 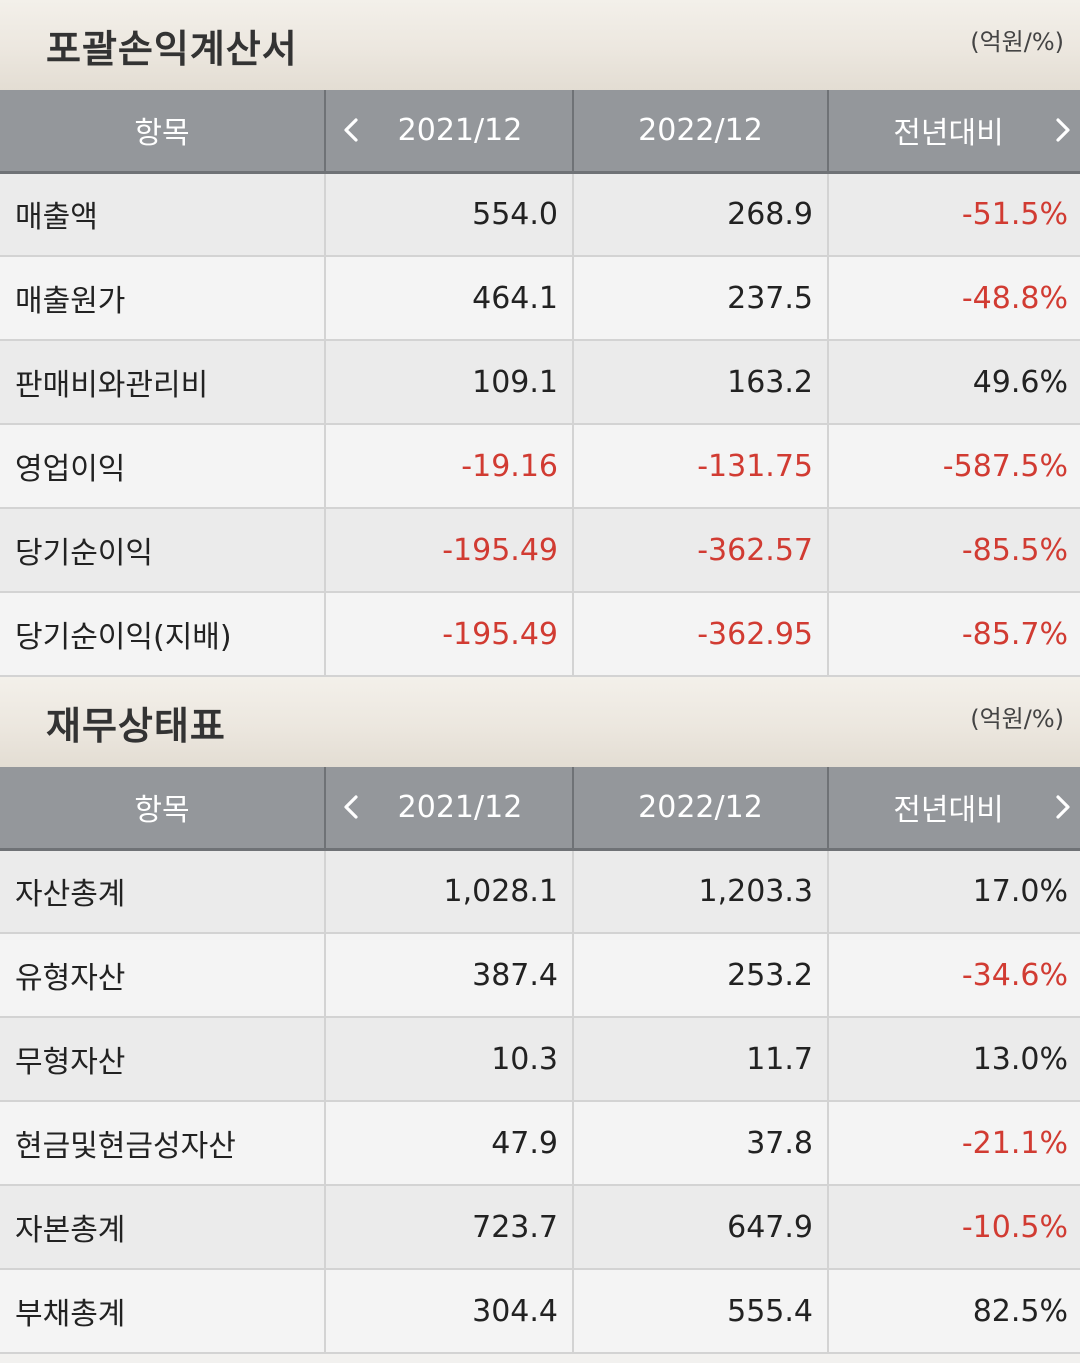 I want to click on value-2022: -362.57, so click(x=701, y=550).